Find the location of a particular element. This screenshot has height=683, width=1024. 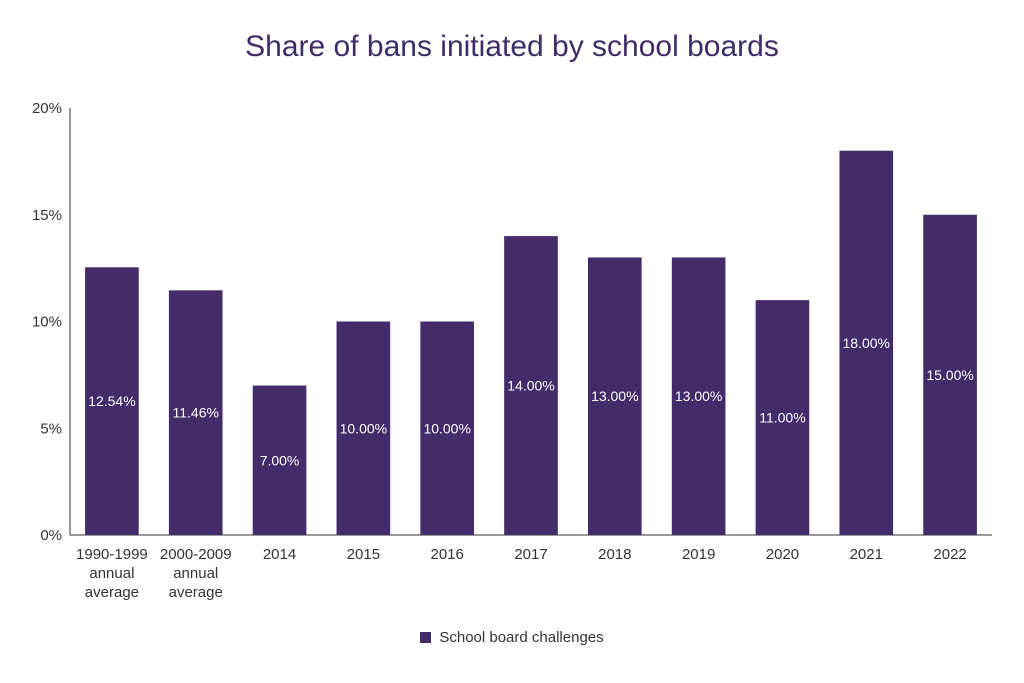

x-tick-label: 2018 is located at coordinates (614, 554).